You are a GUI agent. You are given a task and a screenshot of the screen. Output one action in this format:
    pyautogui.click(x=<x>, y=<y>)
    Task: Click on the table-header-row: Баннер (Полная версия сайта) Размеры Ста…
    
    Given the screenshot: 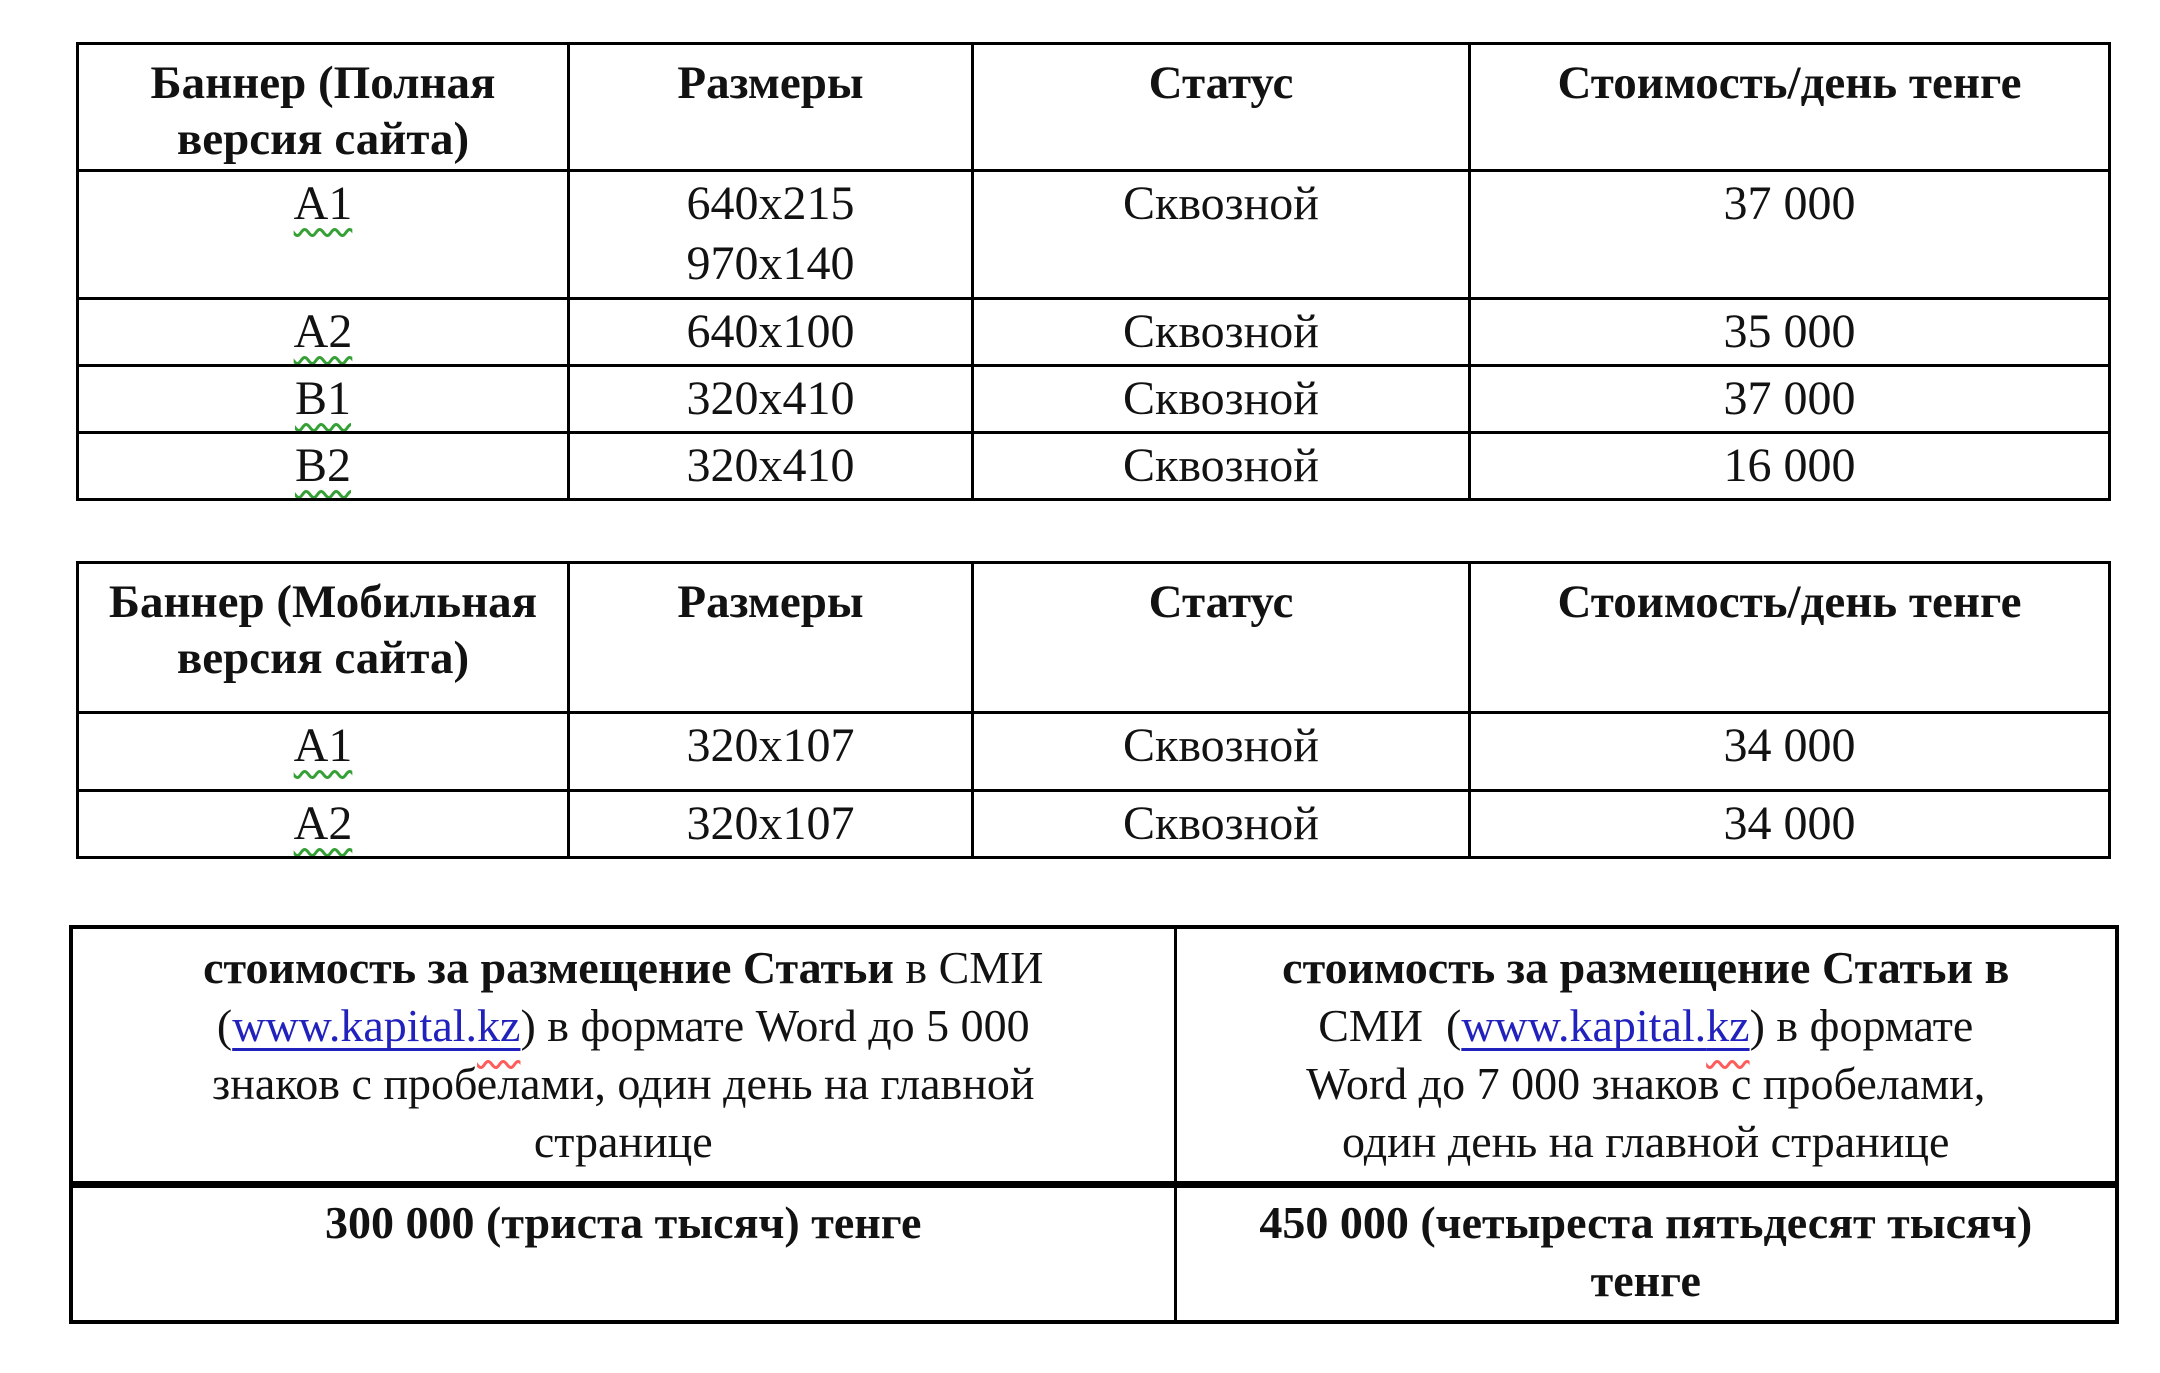 What is the action you would take?
    pyautogui.click(x=1093, y=107)
    